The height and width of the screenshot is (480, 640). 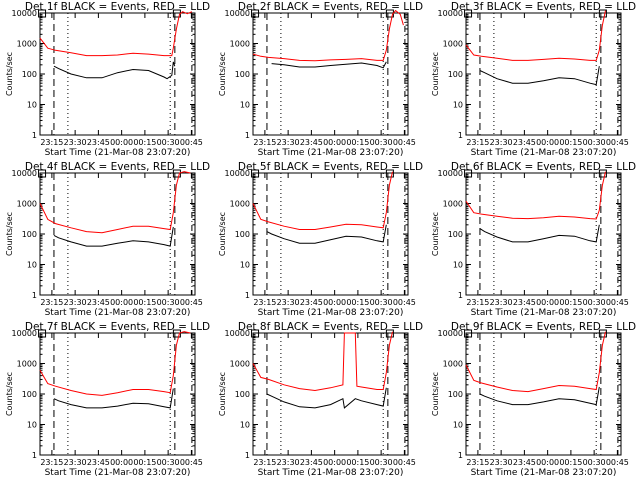 I want to click on panel-title: Det 5f BLACK = Events, RED = LLD, so click(x=330, y=167).